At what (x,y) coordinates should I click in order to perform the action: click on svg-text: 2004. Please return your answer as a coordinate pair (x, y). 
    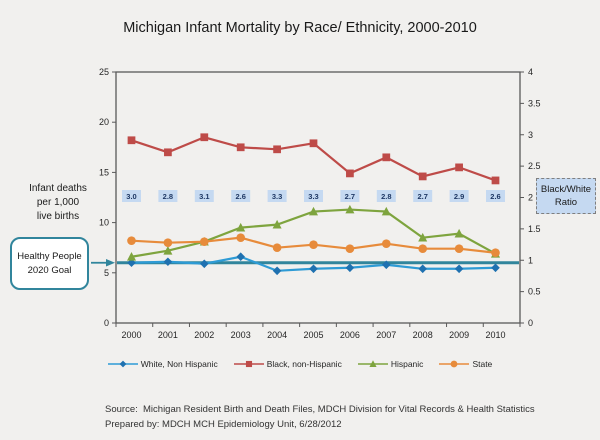
    Looking at the image, I should click on (277, 335).